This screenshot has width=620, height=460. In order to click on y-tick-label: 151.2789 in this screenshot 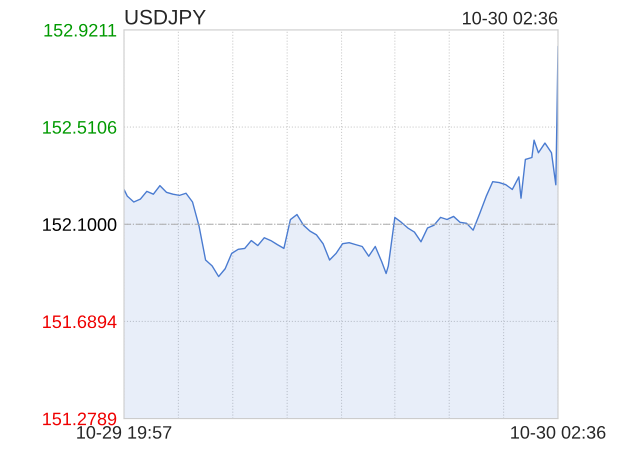, I will do `click(79, 419)`.